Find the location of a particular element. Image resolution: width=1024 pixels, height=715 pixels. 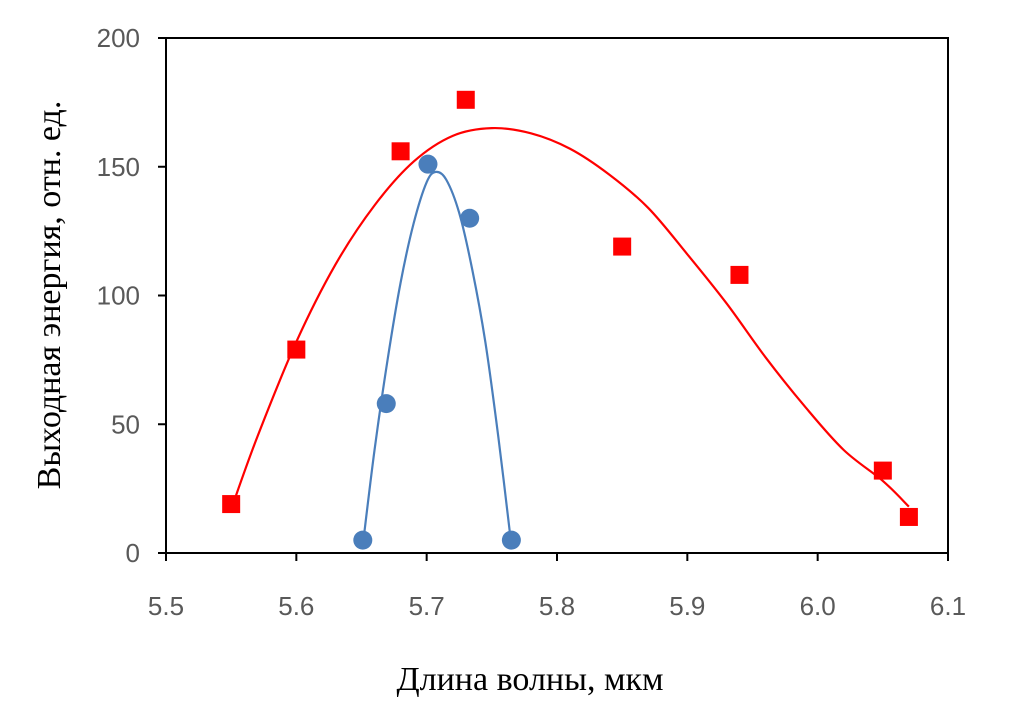

x-tick-label: 6.0 is located at coordinates (818, 606).